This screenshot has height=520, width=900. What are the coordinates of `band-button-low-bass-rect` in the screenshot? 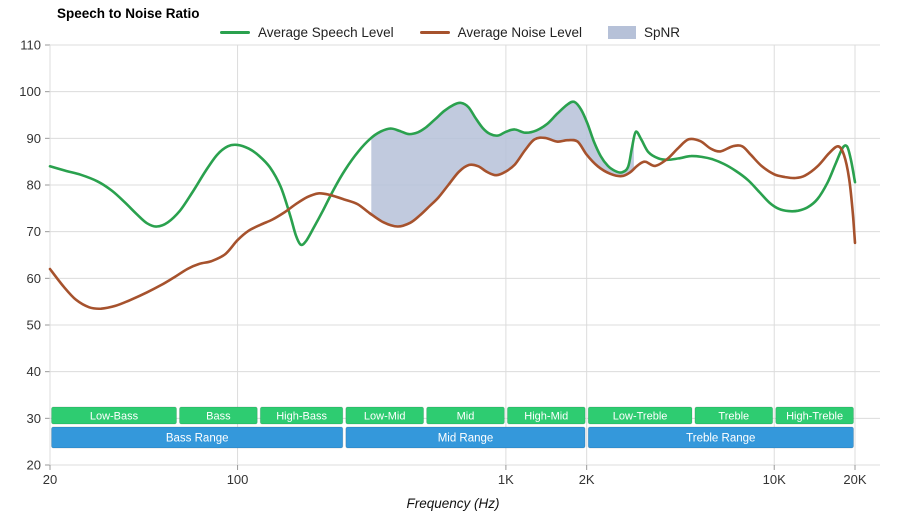 It's located at (114, 415).